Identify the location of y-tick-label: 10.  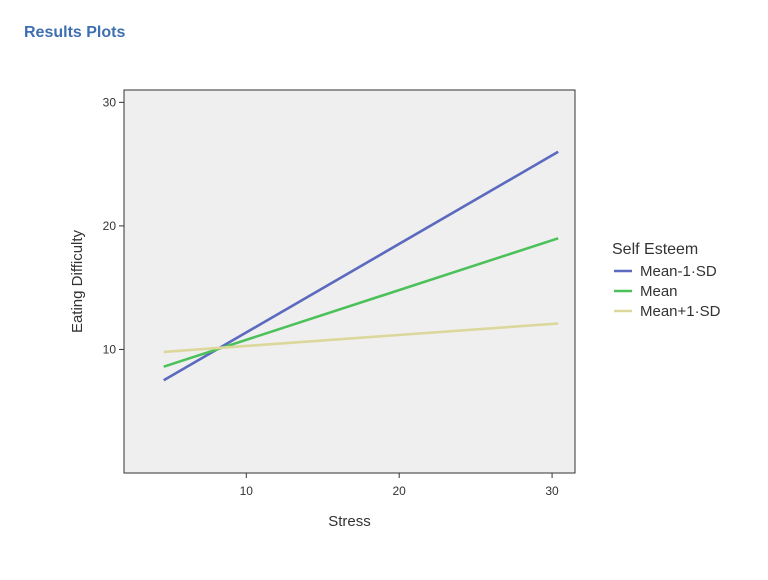
(110, 349).